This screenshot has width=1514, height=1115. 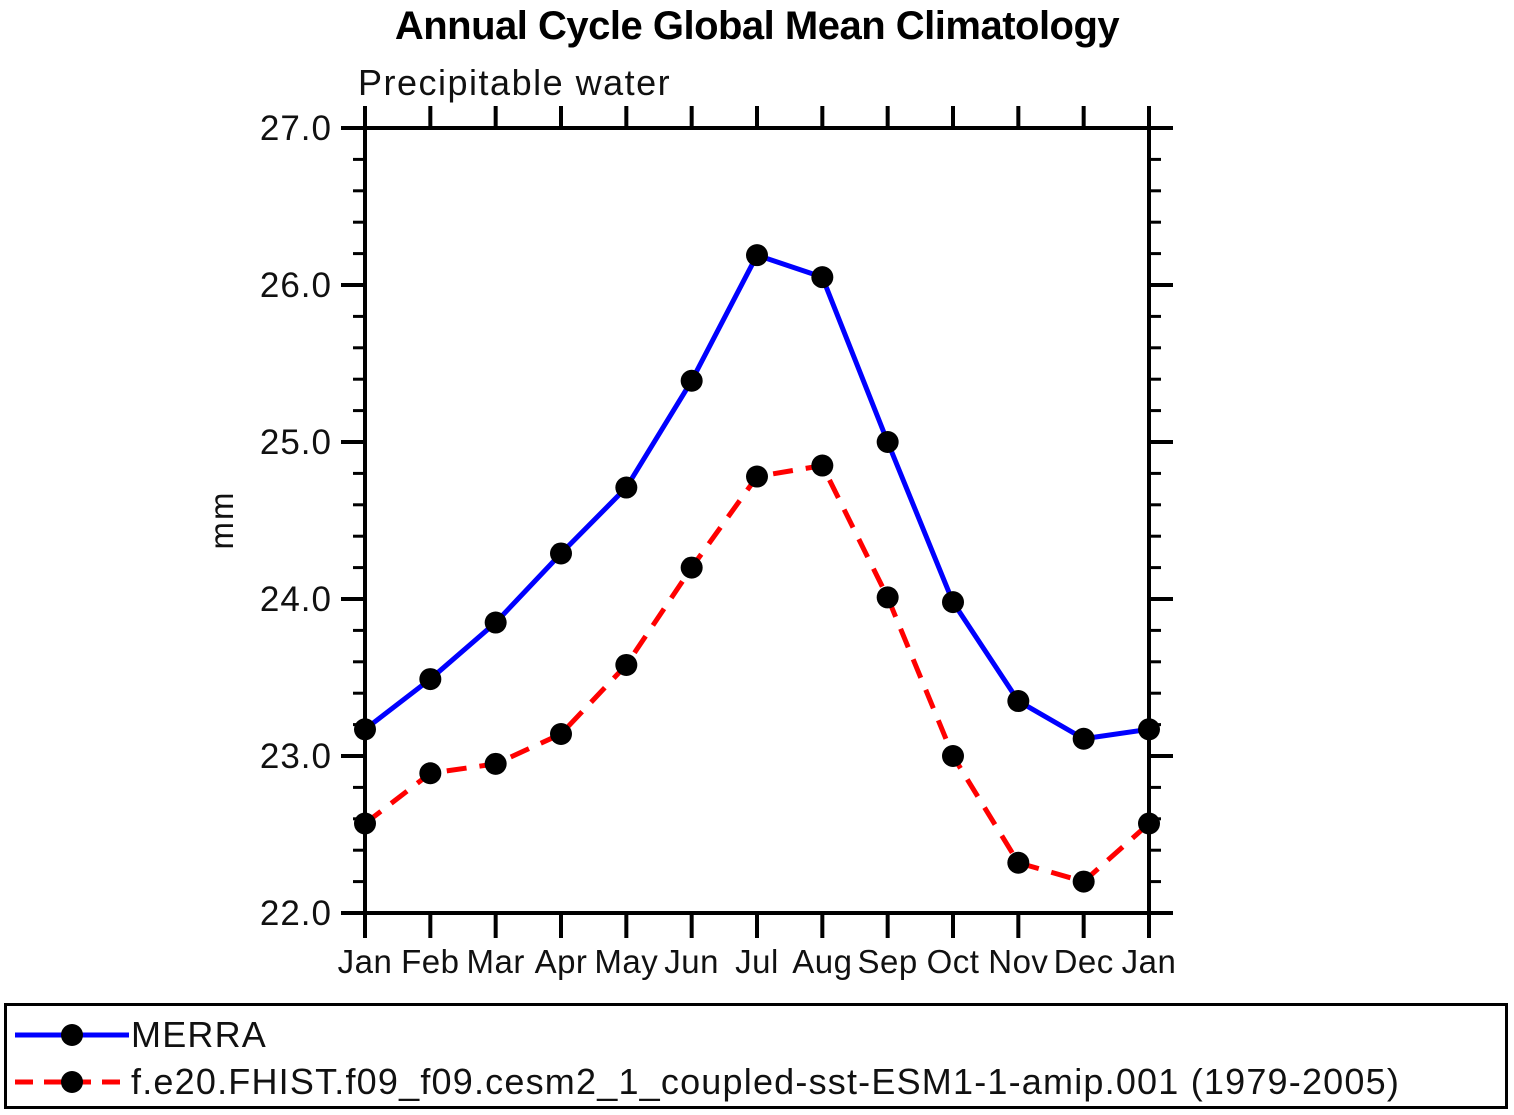 I want to click on legend-swatch-merra, so click(x=72, y=1035).